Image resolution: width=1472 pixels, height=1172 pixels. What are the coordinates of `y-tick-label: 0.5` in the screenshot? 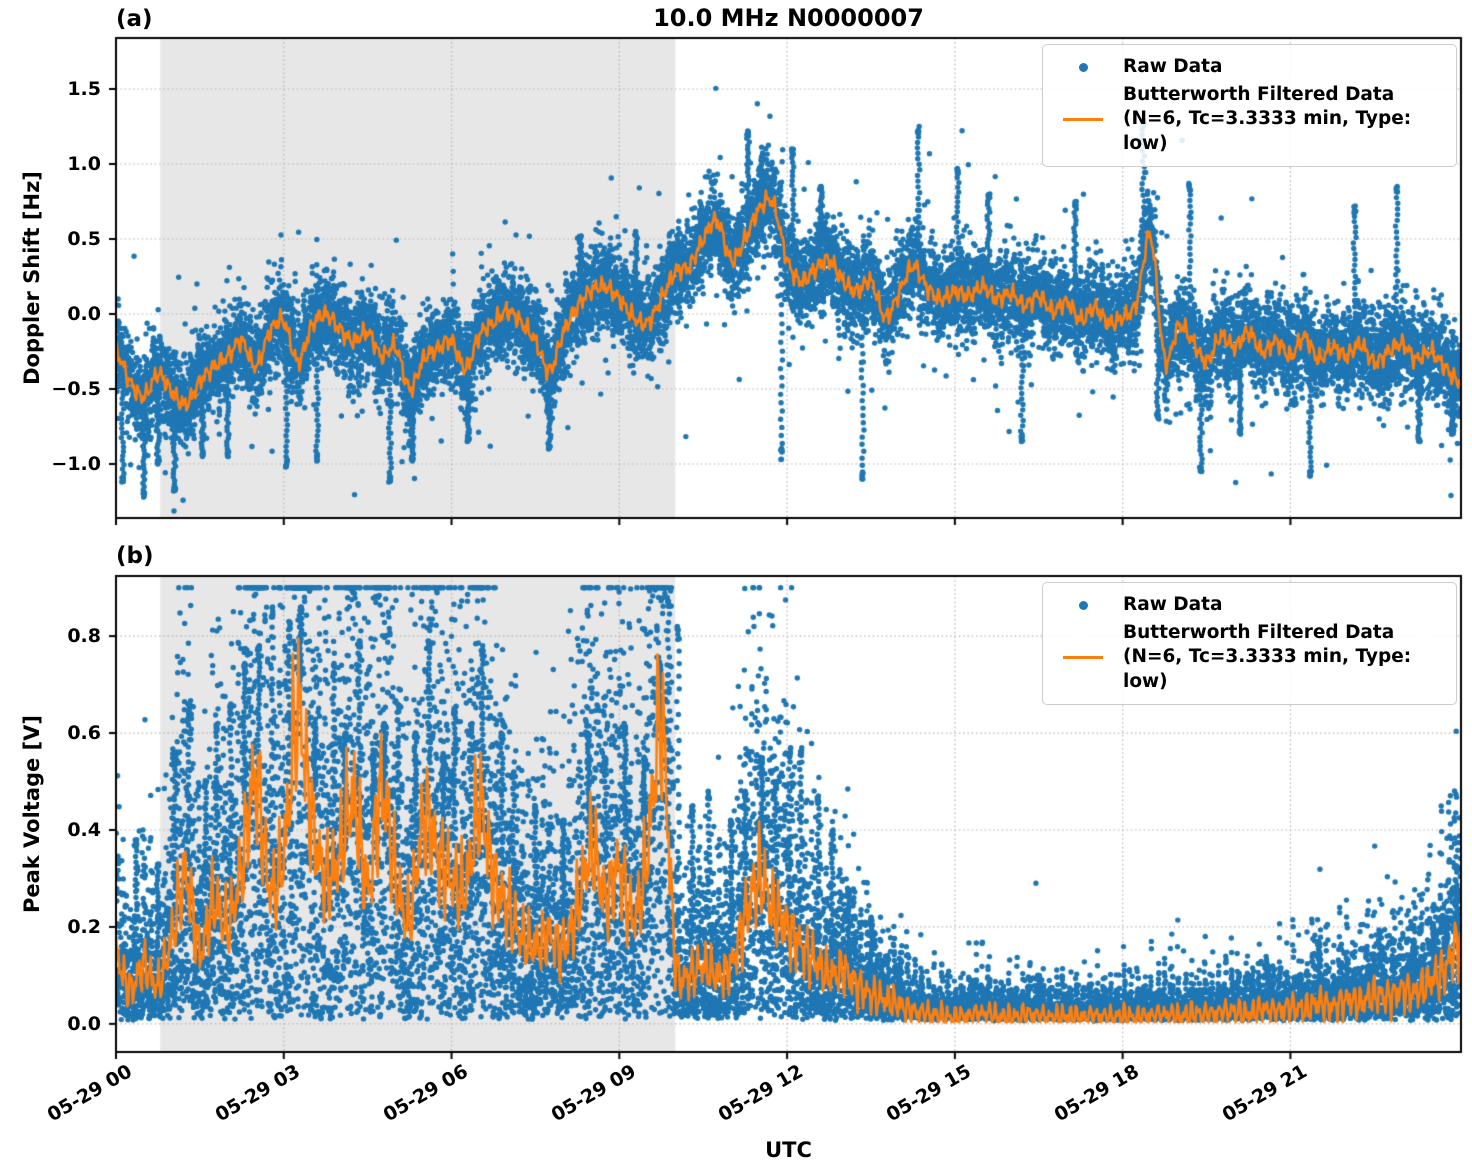 It's located at (84, 239).